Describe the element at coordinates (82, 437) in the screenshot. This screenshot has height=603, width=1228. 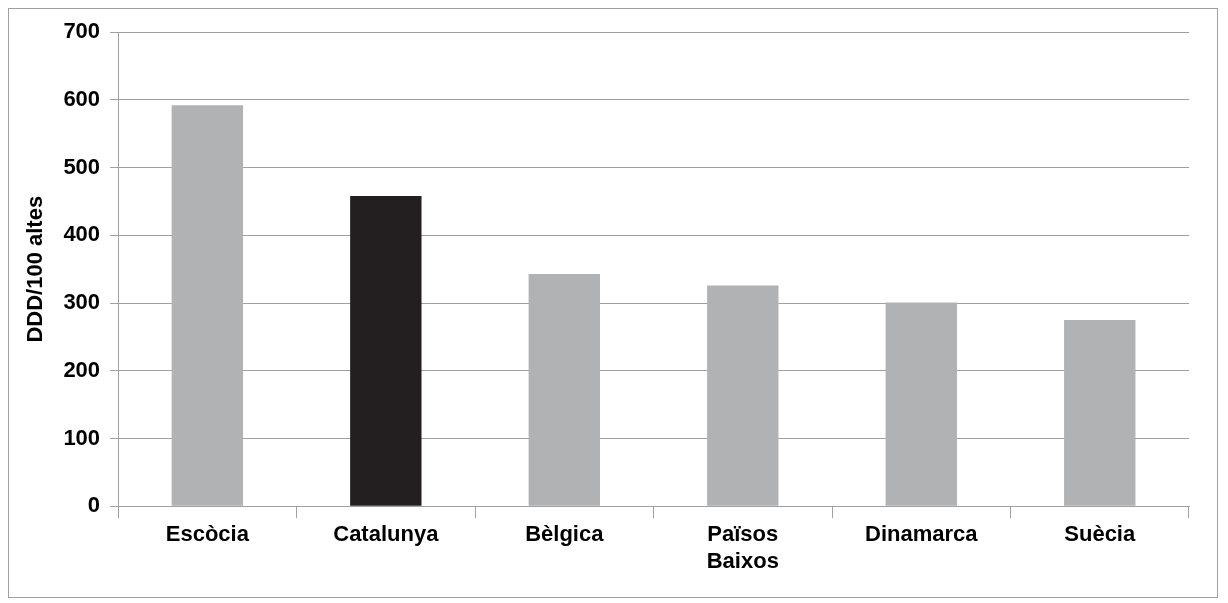
I see `y-tick-label: 100` at that location.